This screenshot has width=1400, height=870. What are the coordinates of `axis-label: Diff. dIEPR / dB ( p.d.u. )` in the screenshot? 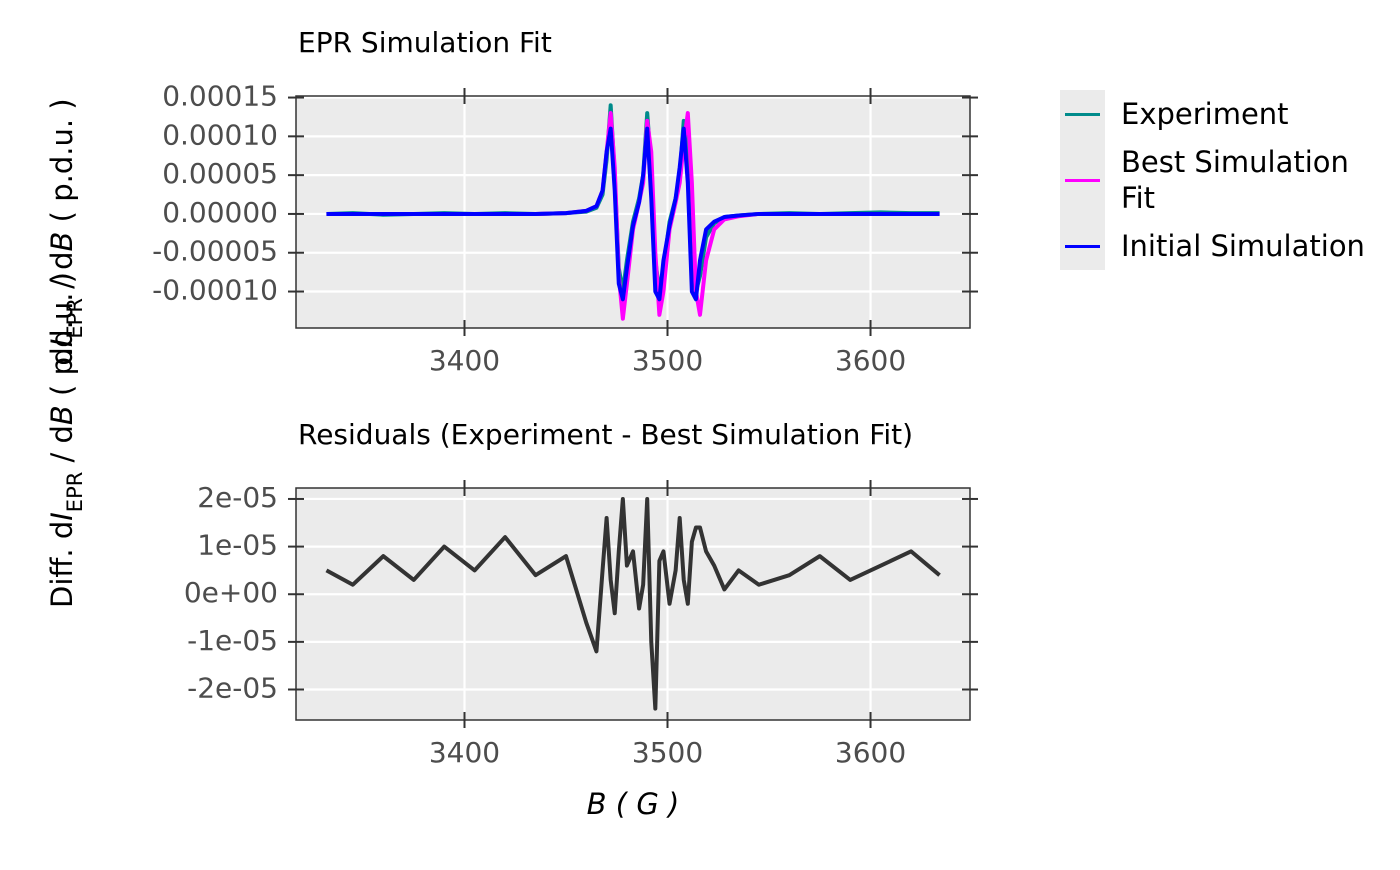 It's located at (66, 440).